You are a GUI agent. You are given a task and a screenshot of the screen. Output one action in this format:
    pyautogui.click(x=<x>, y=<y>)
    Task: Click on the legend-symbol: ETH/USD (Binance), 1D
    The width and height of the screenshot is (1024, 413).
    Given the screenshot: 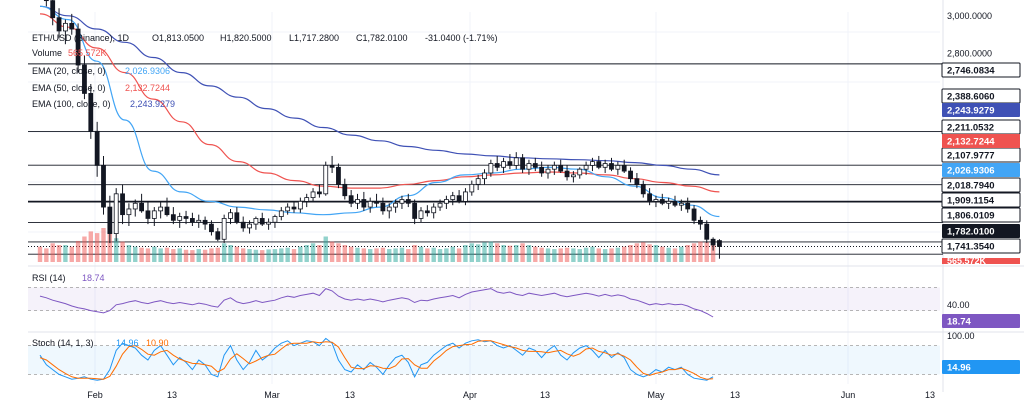 What is the action you would take?
    pyautogui.click(x=81, y=38)
    